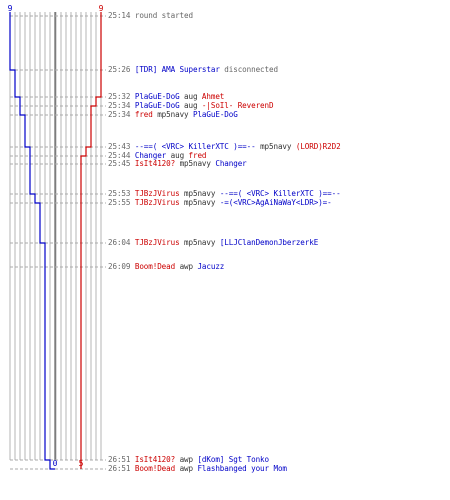  I want to click on event-time: 26:04, so click(121, 242).